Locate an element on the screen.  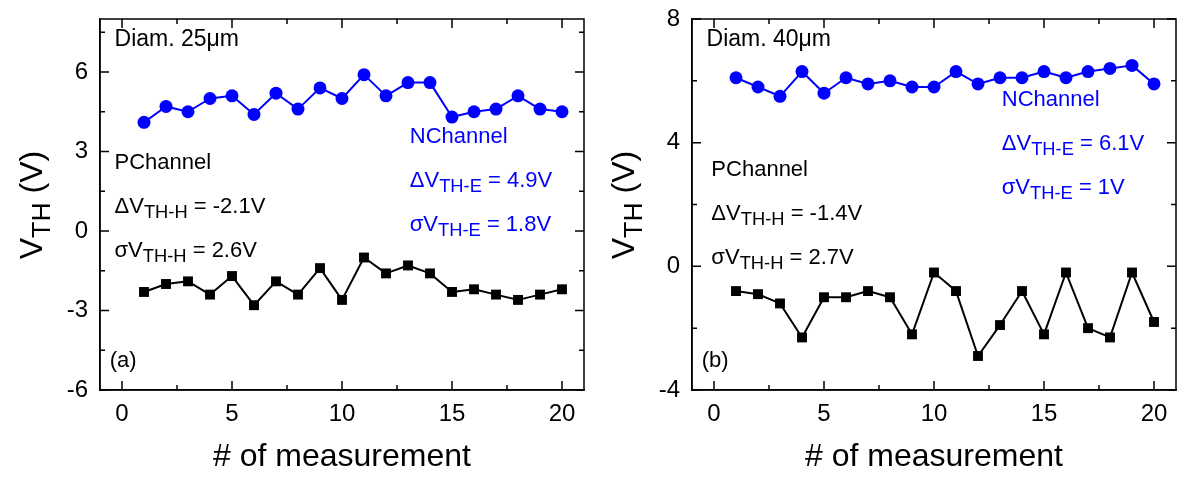
annotation: (a) is located at coordinates (123, 360).